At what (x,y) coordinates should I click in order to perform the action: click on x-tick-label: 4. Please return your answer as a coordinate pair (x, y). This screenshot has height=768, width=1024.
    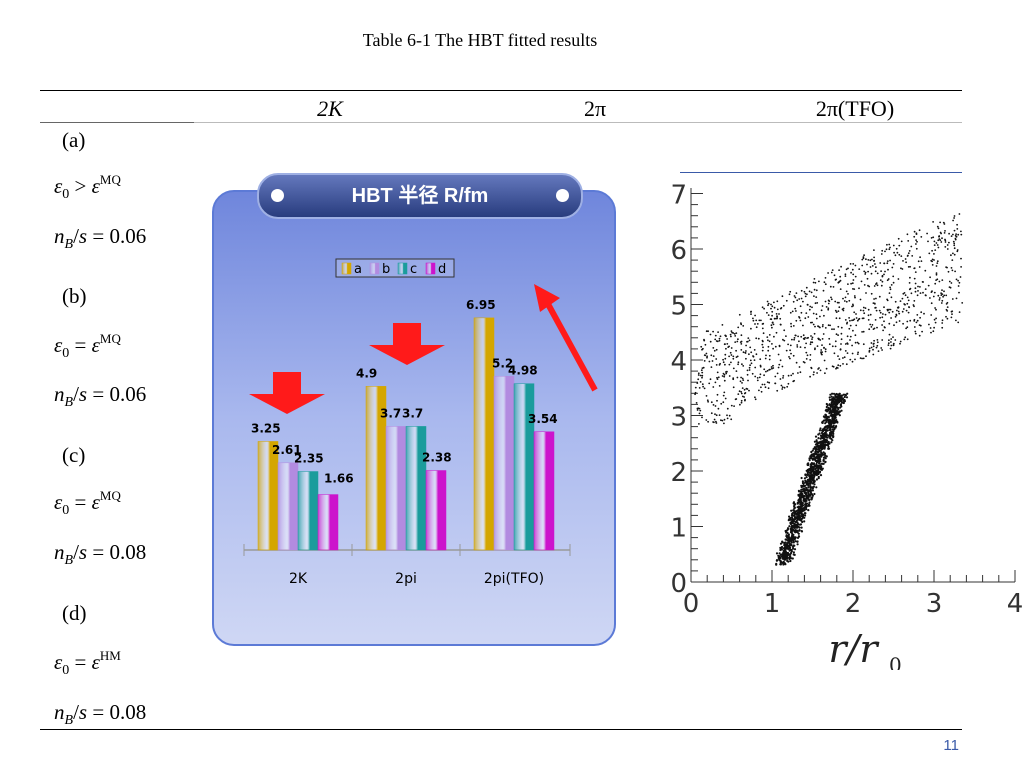
    Looking at the image, I should click on (1015, 604).